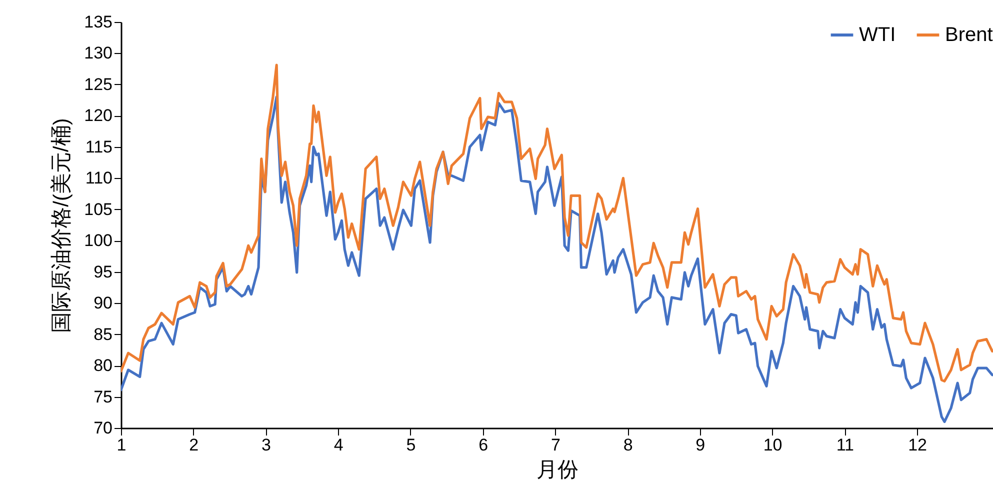 The width and height of the screenshot is (993, 498). I want to click on x-tick-label: 2, so click(194, 445).